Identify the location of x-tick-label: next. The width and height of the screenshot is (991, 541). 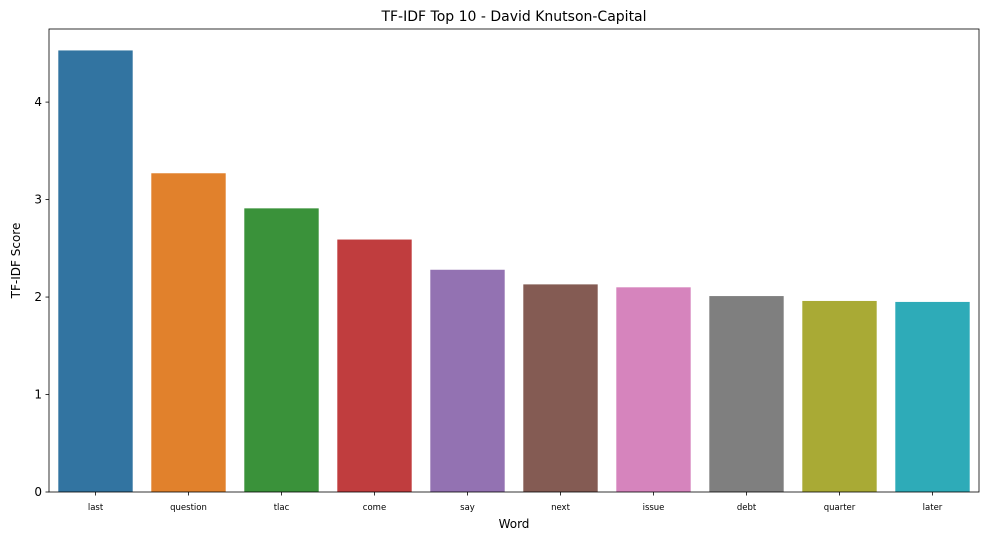
(560, 508).